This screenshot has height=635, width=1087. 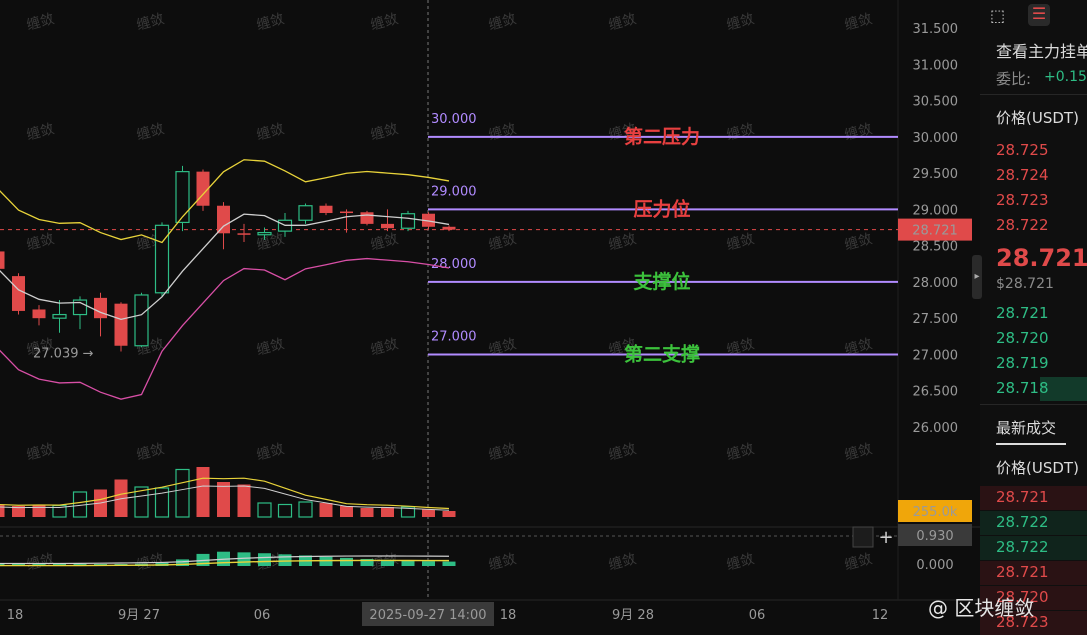 What do you see at coordinates (1022, 572) in the screenshot?
I see `trade-price-row: 28.721` at bounding box center [1022, 572].